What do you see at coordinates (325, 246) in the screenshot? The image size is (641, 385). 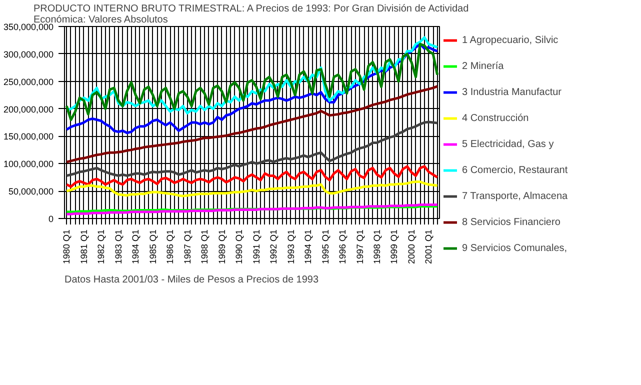 I see `x-tick-label: 1995 Q1` at bounding box center [325, 246].